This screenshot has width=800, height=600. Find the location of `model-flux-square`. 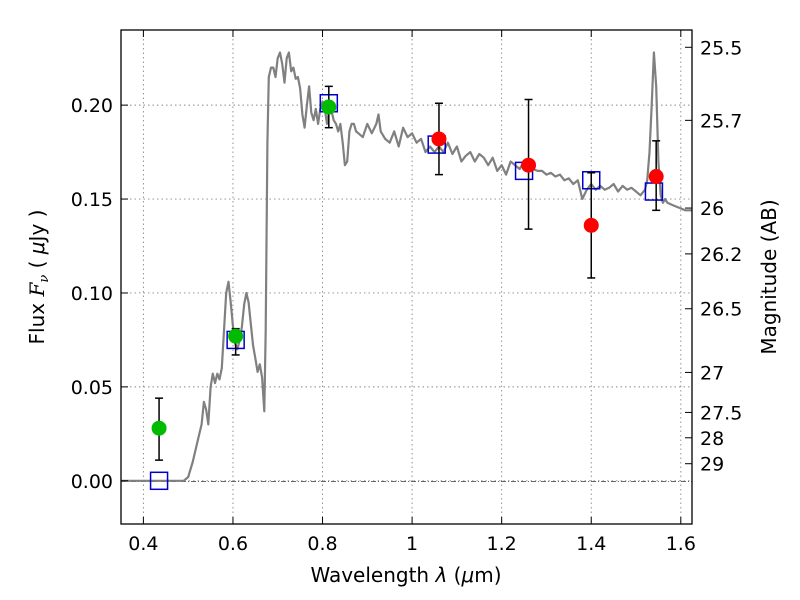

model-flux-square is located at coordinates (159, 481).